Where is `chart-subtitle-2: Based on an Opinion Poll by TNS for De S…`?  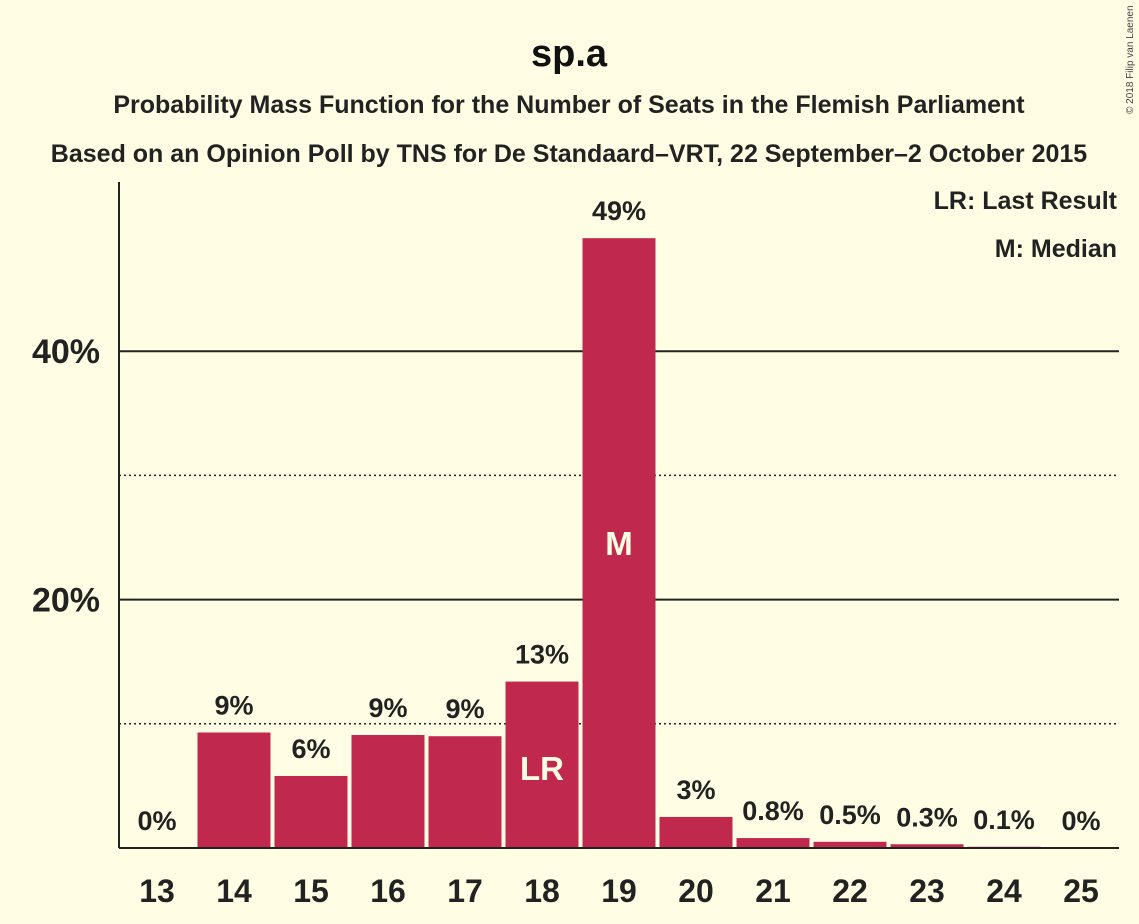 chart-subtitle-2: Based on an Opinion Poll by TNS for De S… is located at coordinates (569, 154).